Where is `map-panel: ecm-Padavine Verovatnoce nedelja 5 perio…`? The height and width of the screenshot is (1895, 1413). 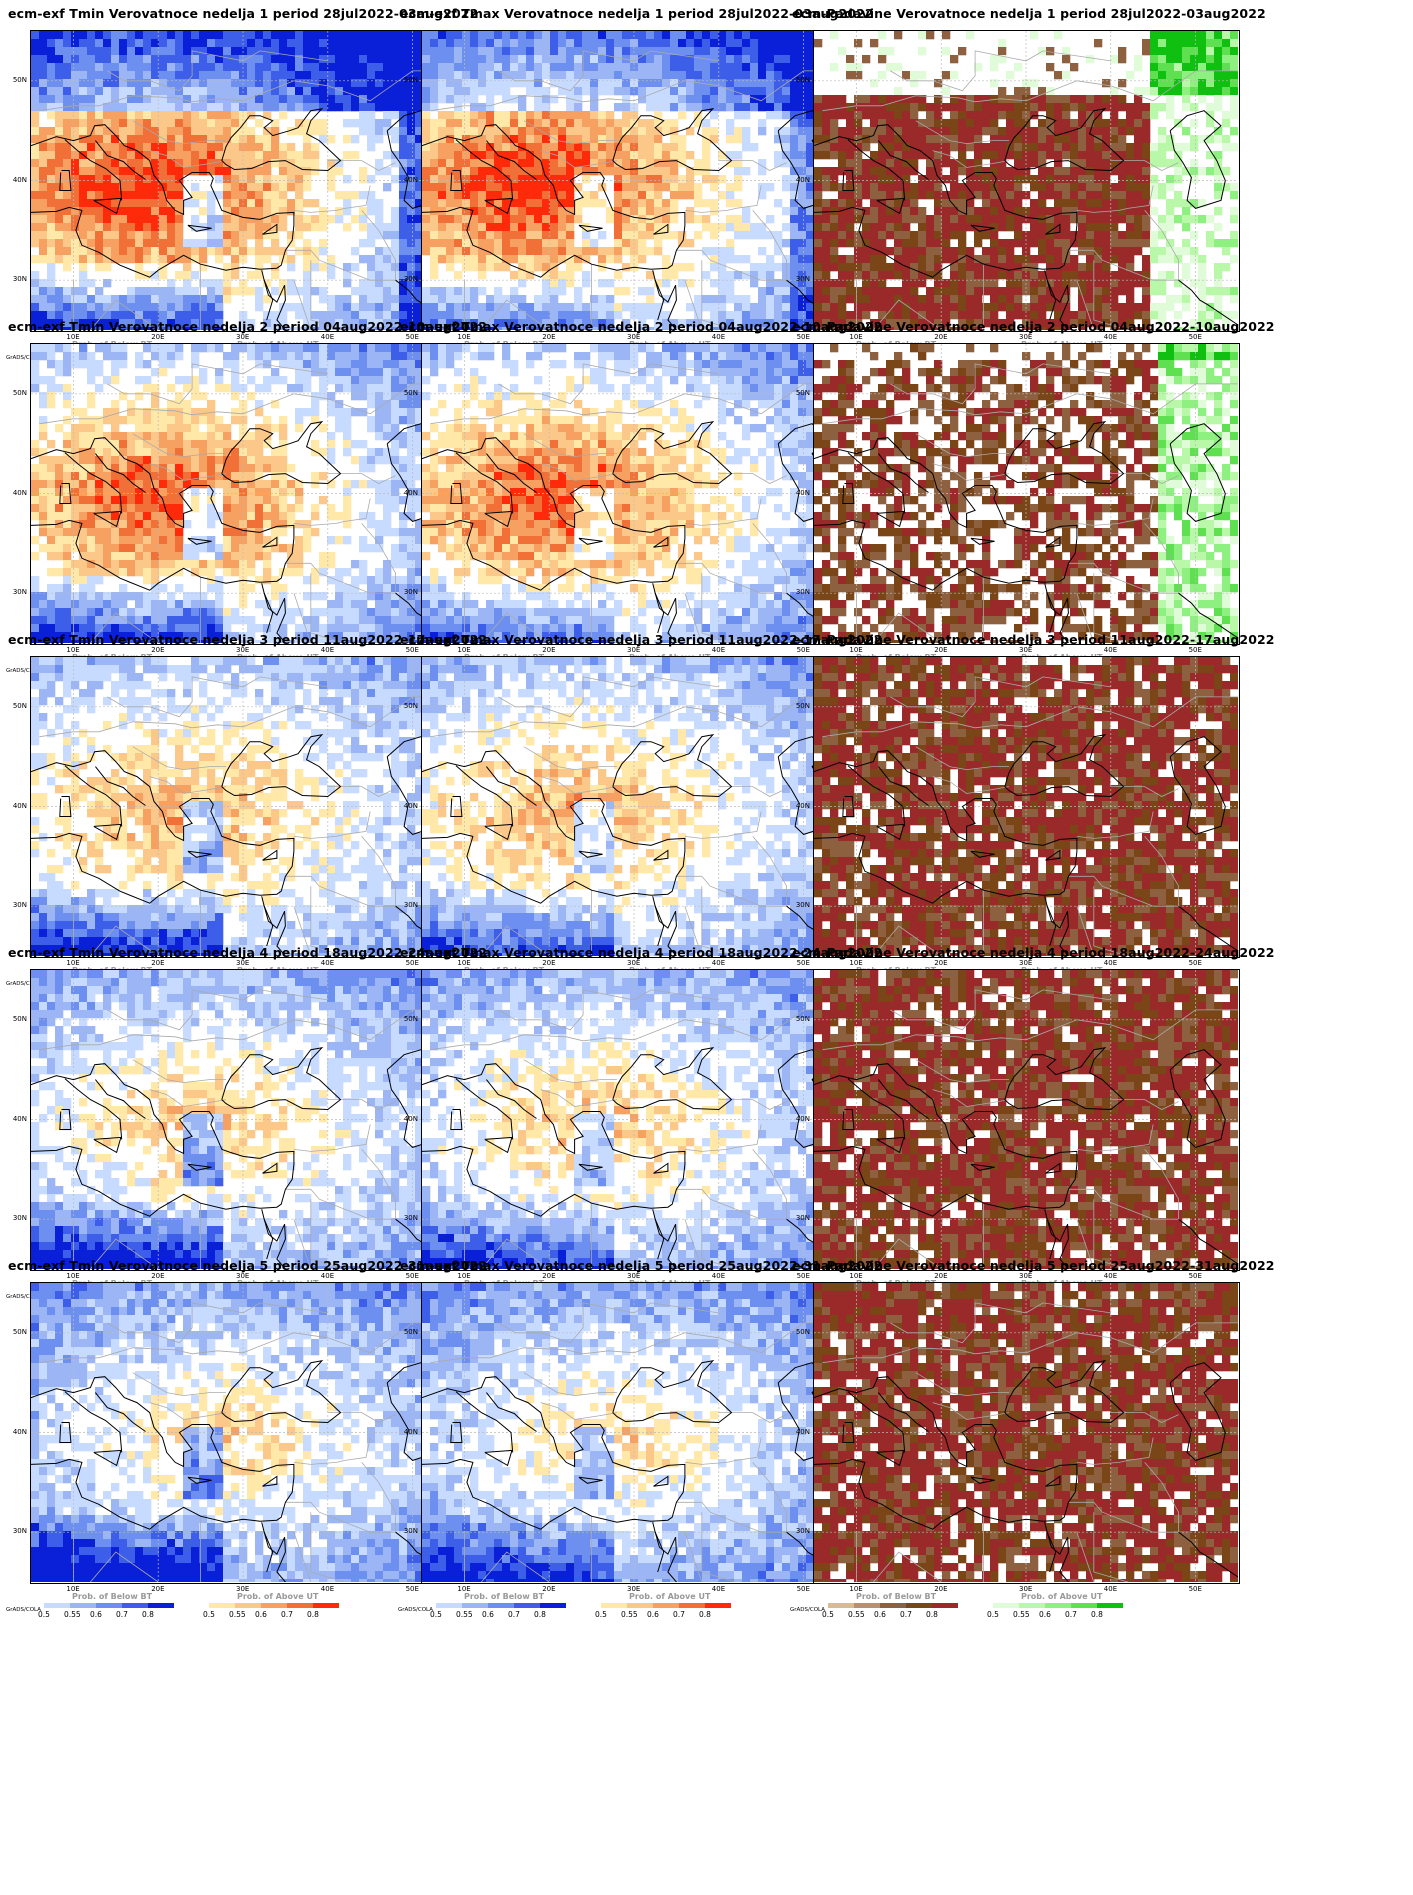 map-panel: ecm-Padavine Verovatnoce nedelja 5 perio… is located at coordinates (1031, 1441).